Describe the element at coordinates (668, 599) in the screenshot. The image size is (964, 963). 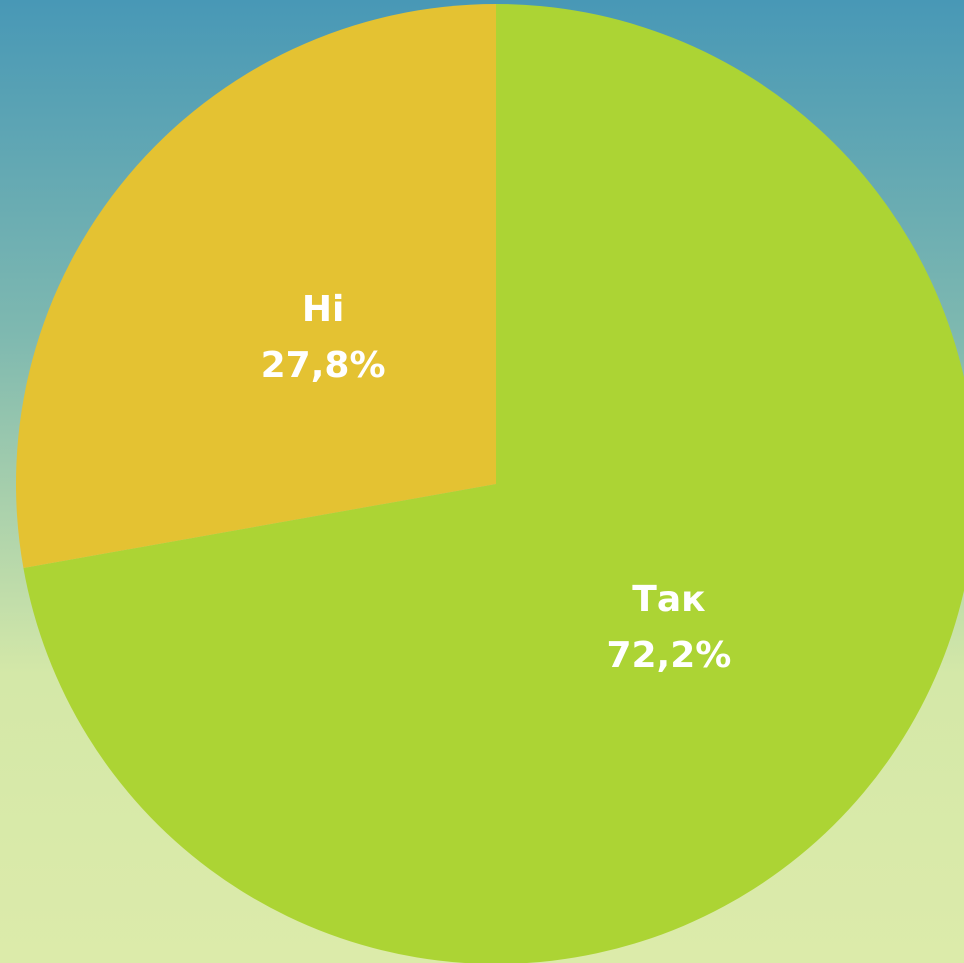
I see `slice-category-label: Так` at that location.